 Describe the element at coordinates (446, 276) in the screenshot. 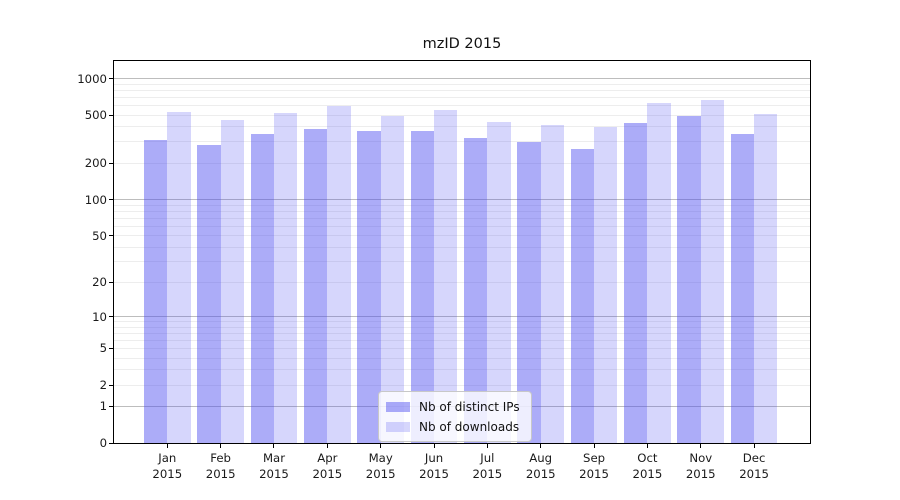

I see `bar-nb-of-downloads-jun-2015` at that location.